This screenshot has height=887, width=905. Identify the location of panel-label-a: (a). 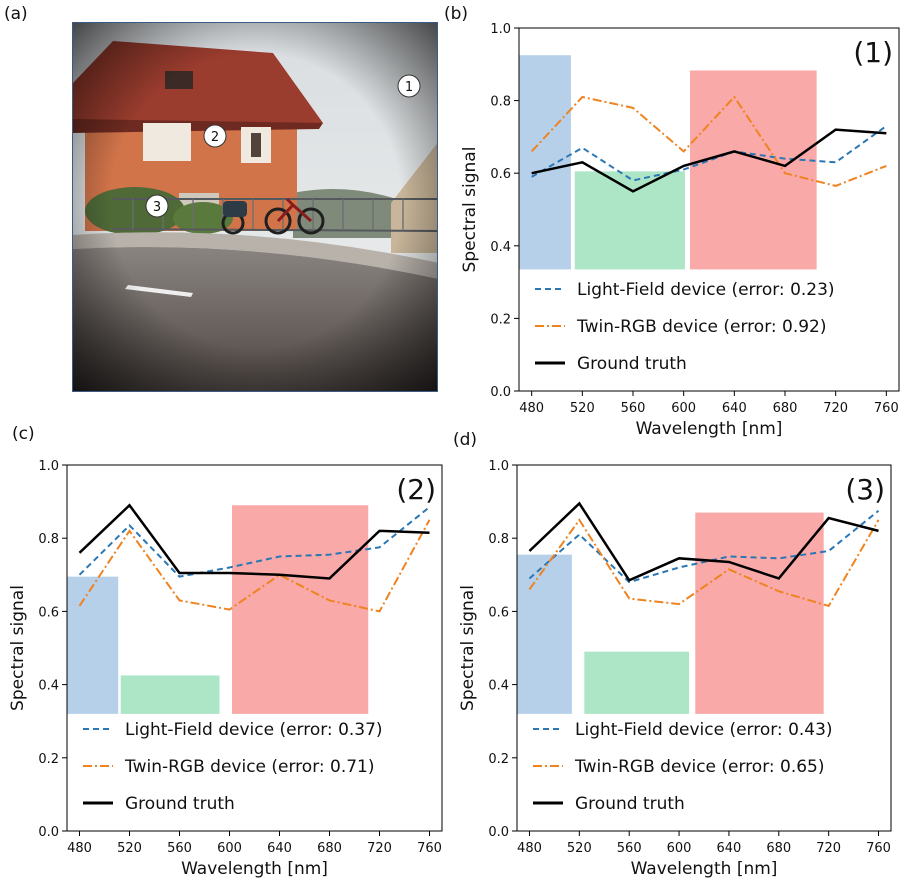
(16, 14).